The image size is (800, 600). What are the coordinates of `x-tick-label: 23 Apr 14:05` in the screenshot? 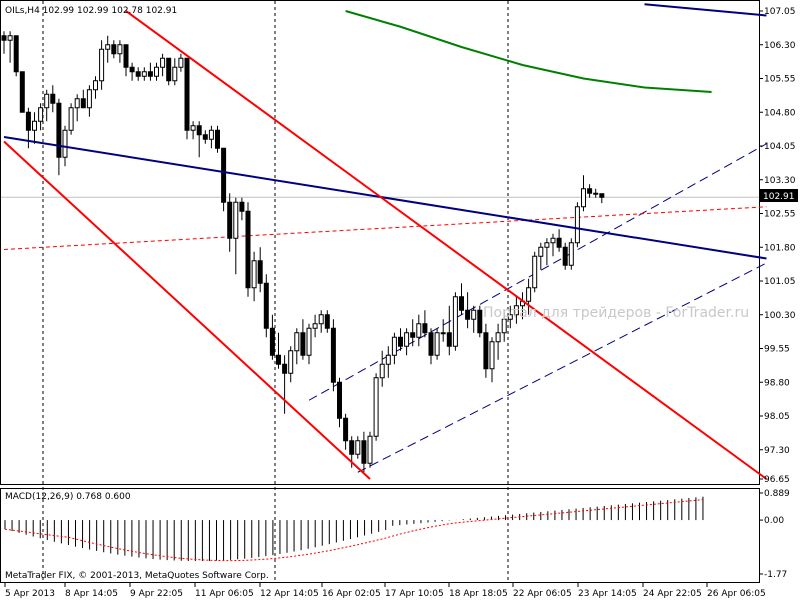 It's located at (607, 594).